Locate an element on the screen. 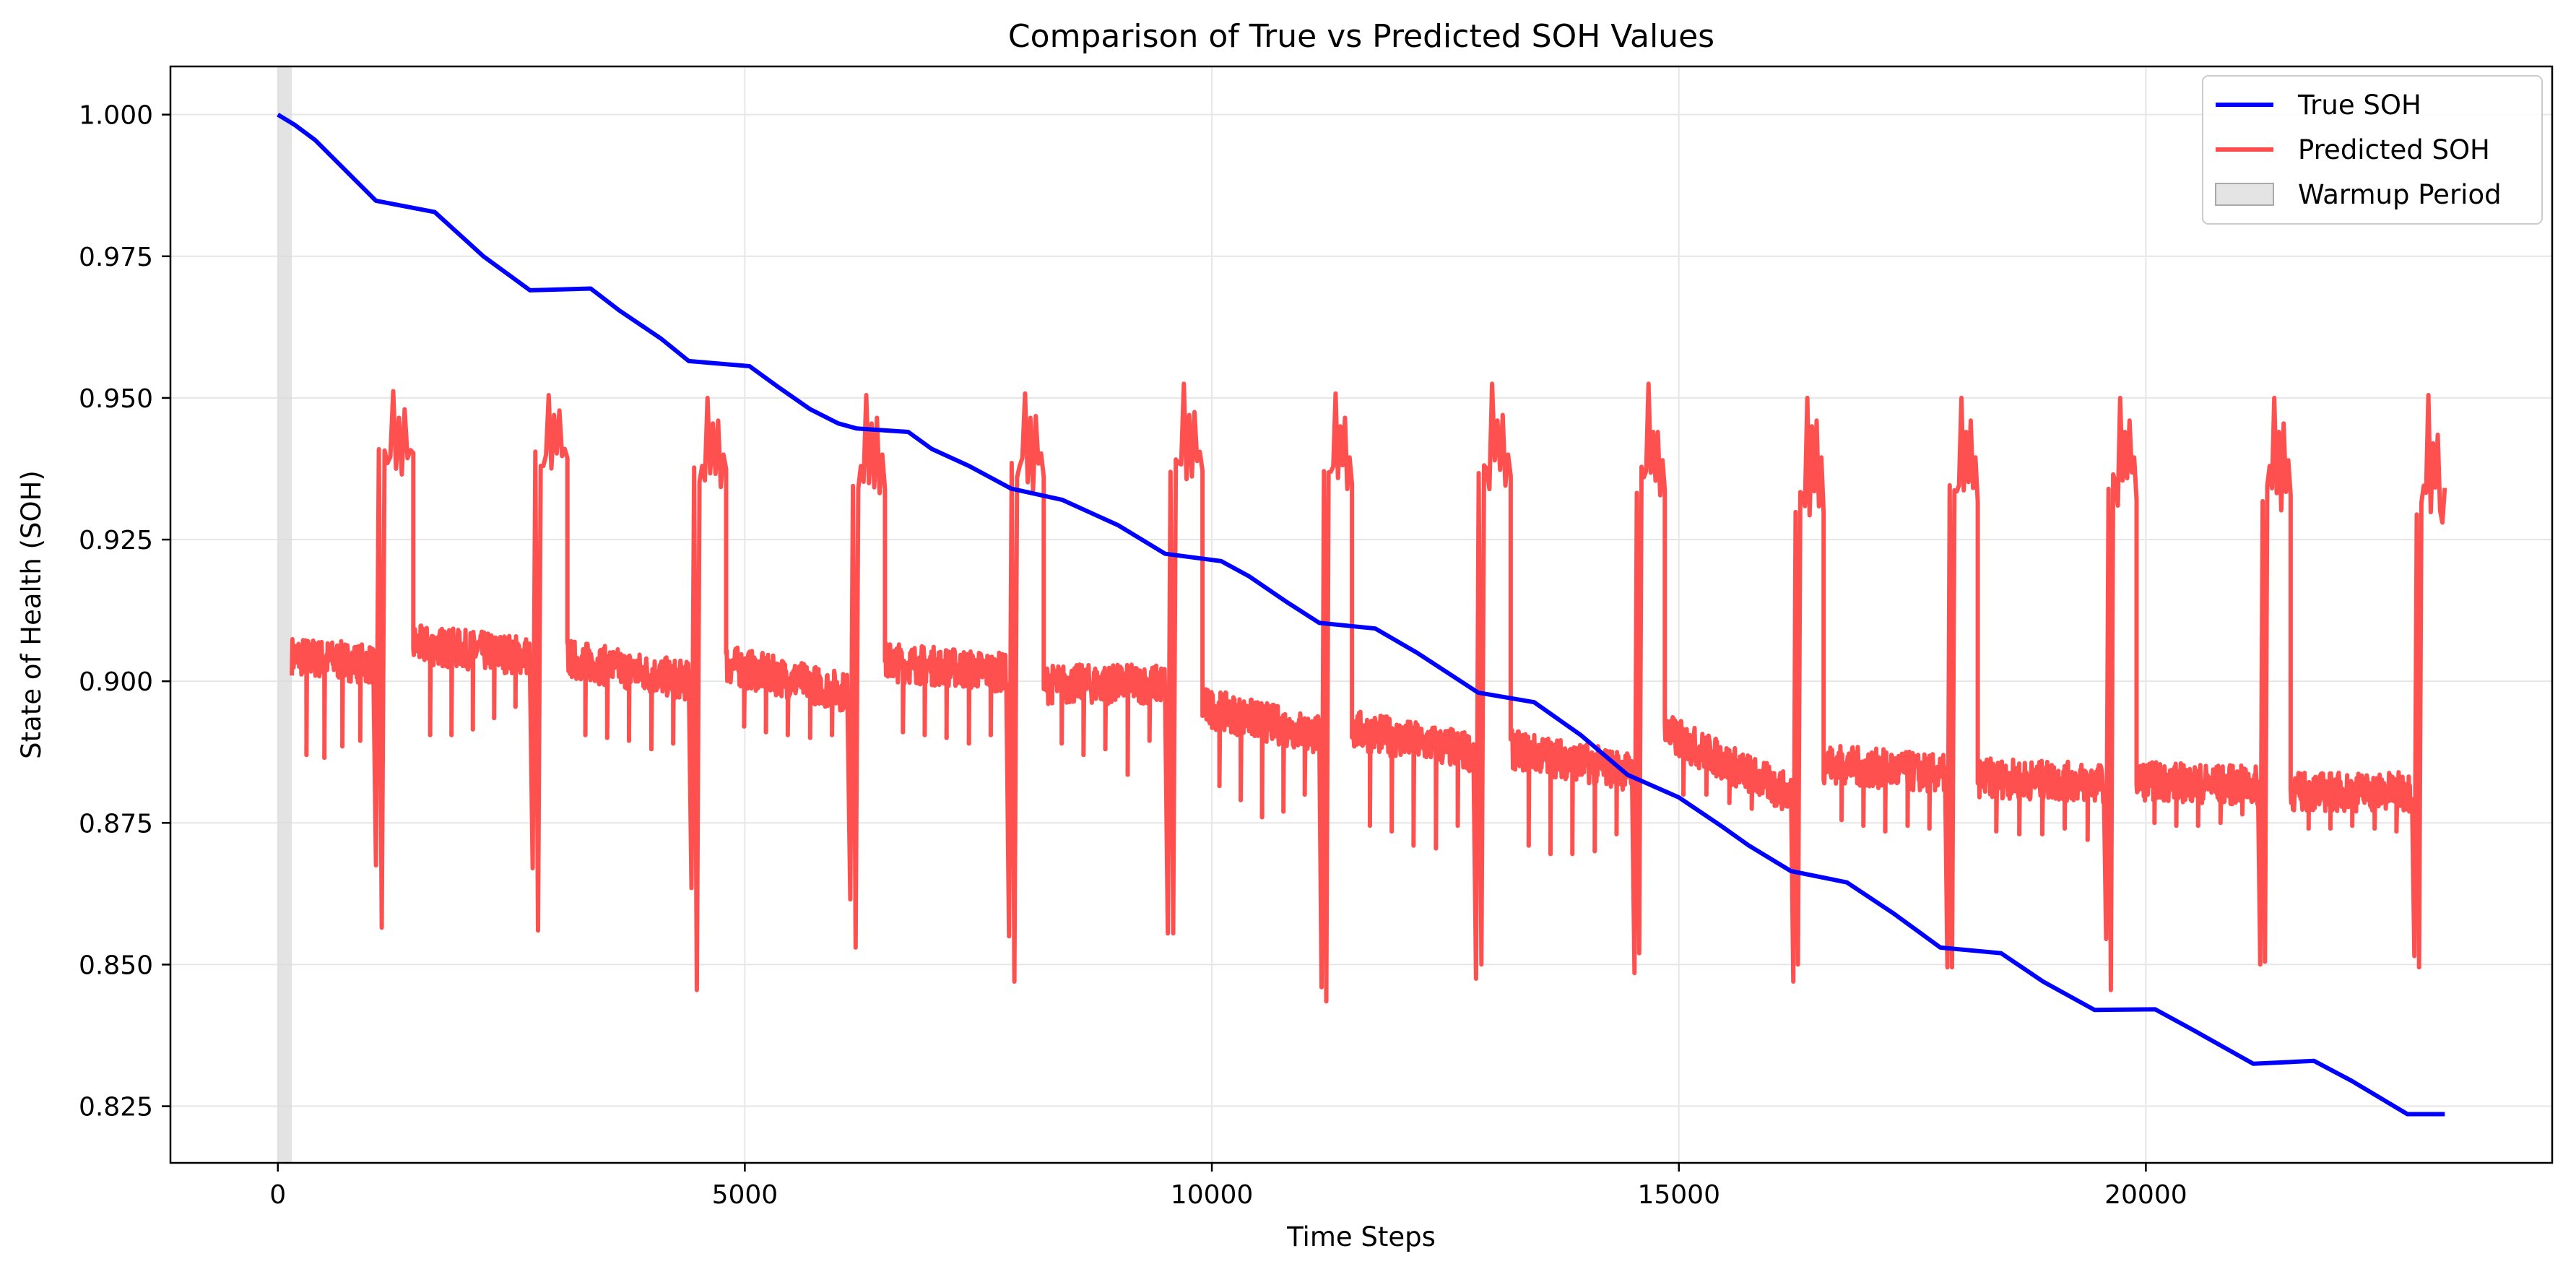 The width and height of the screenshot is (2576, 1277). y-axis-ticks: 0.825 0.850 0.875 0.900 0.925 0.950 0.975 1.000 is located at coordinates (124, 611).